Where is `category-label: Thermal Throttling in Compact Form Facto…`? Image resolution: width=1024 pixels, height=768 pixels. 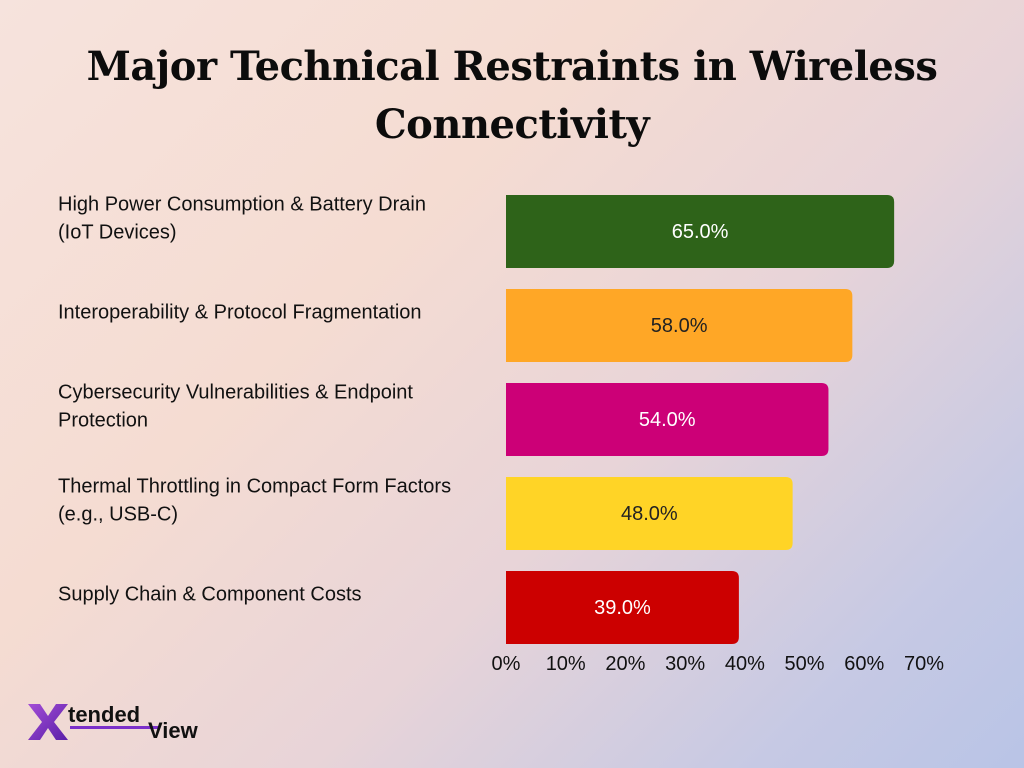
category-label: Thermal Throttling in Compact Form Facto… is located at coordinates (254, 487).